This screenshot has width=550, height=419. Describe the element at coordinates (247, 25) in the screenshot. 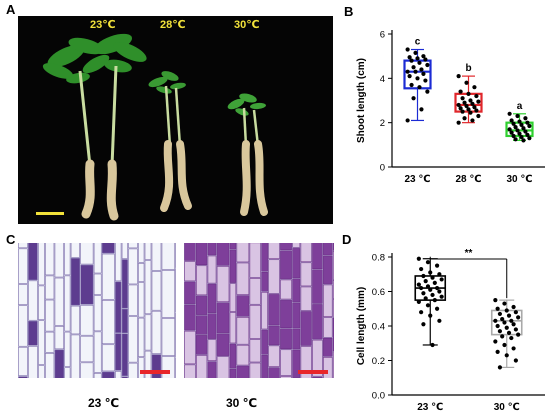

I see `photo-label-30: 30℃` at that location.